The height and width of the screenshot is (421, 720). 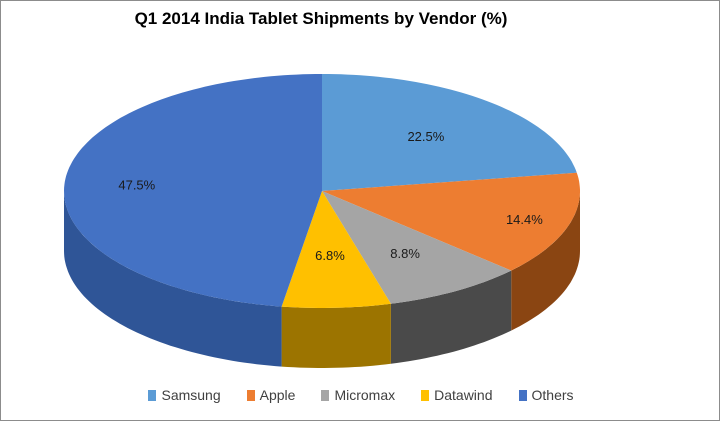 I want to click on data-label-datawind: 6.8%, so click(x=330, y=255).